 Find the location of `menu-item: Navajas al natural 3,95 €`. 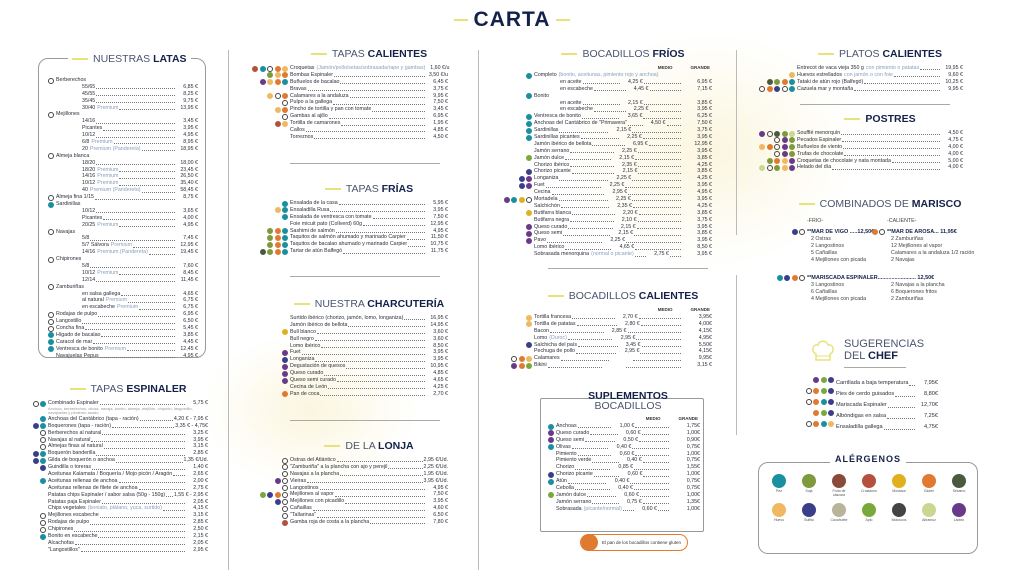

menu-item: Navajas al natural 3,95 € is located at coordinates (124, 440).